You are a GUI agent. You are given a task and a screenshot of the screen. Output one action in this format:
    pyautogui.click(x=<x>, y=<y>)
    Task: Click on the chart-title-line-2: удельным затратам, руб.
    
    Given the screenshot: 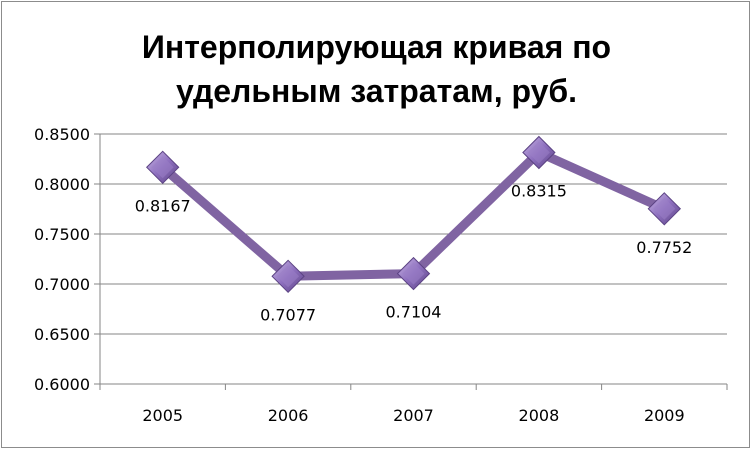 What is the action you would take?
    pyautogui.click(x=376, y=91)
    